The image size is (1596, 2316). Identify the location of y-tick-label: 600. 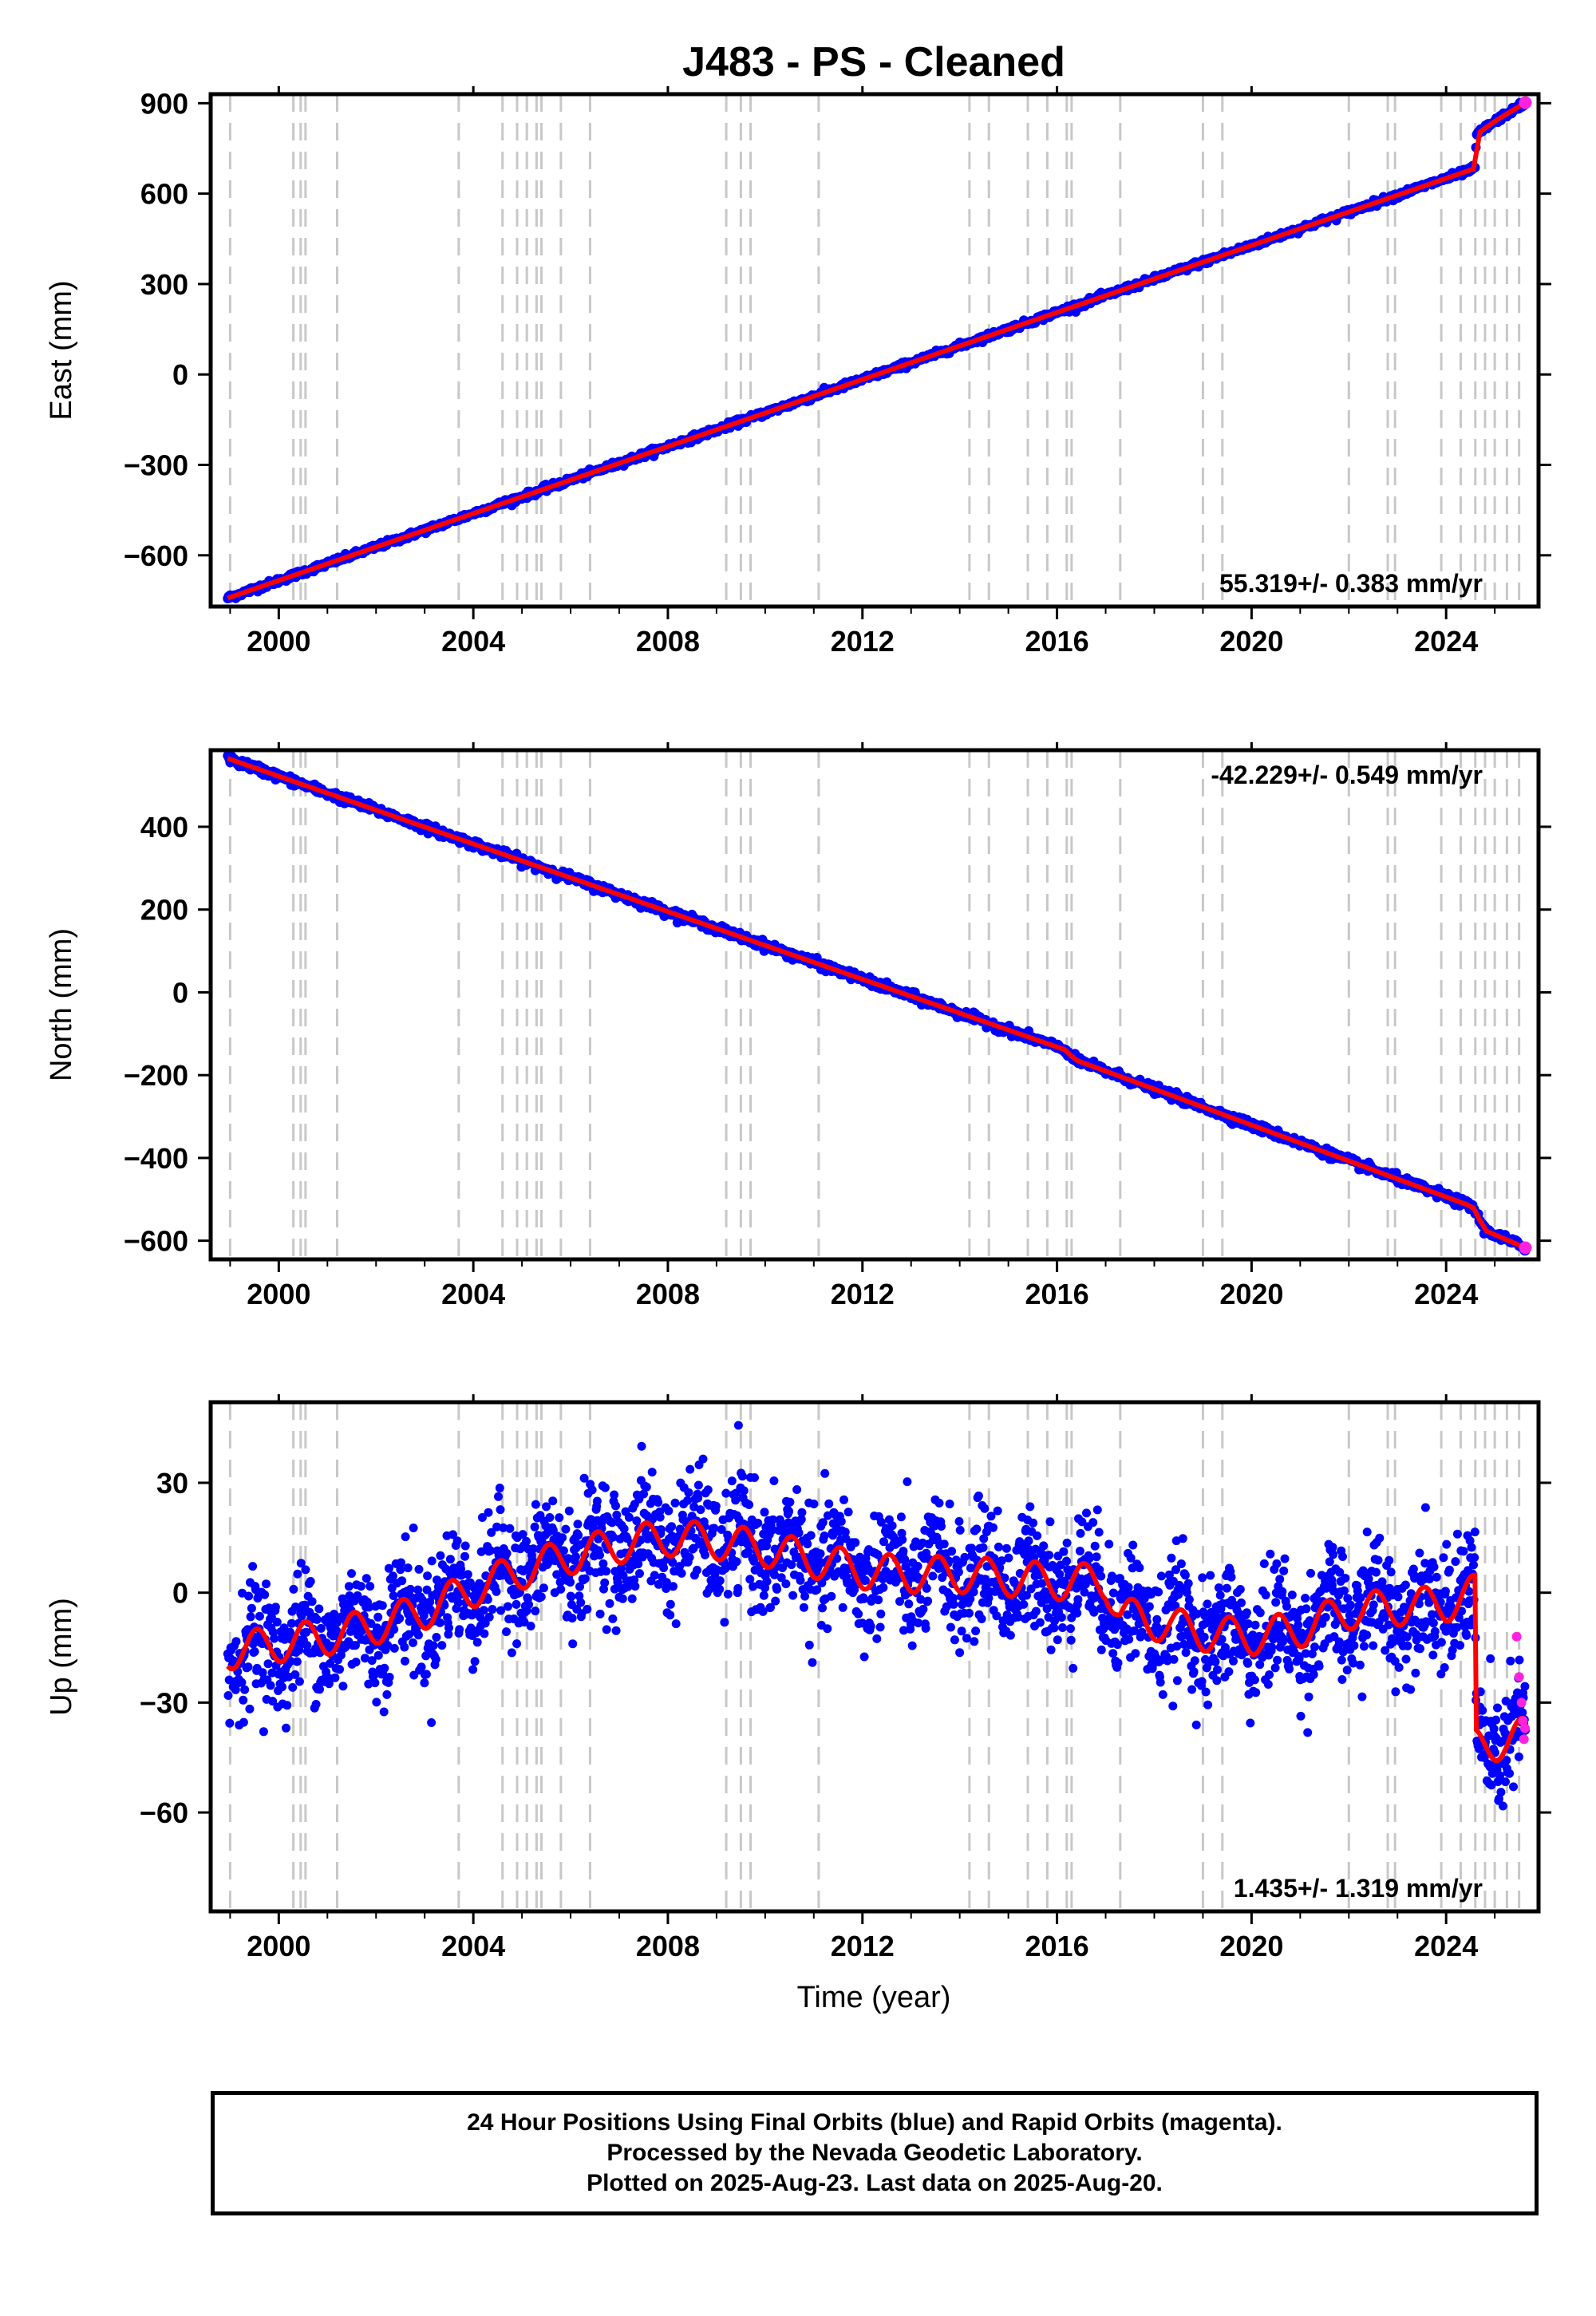
(164, 194).